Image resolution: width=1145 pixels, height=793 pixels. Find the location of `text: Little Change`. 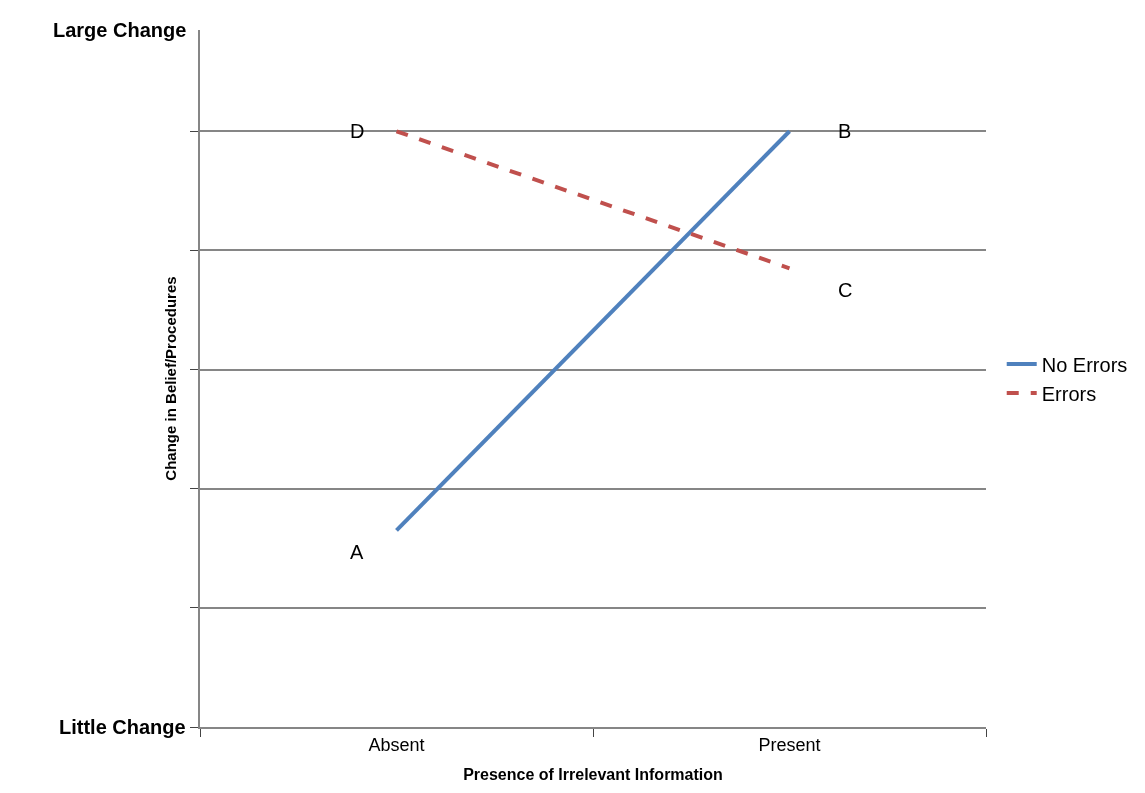

text: Little Change is located at coordinates (122, 727).